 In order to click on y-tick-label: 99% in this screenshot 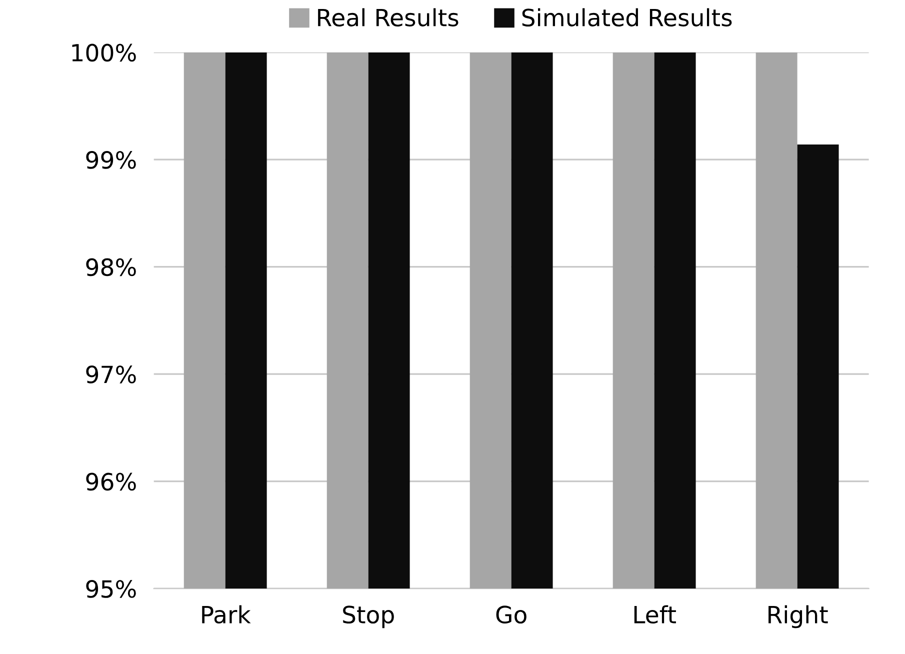, I will do `click(111, 160)`.